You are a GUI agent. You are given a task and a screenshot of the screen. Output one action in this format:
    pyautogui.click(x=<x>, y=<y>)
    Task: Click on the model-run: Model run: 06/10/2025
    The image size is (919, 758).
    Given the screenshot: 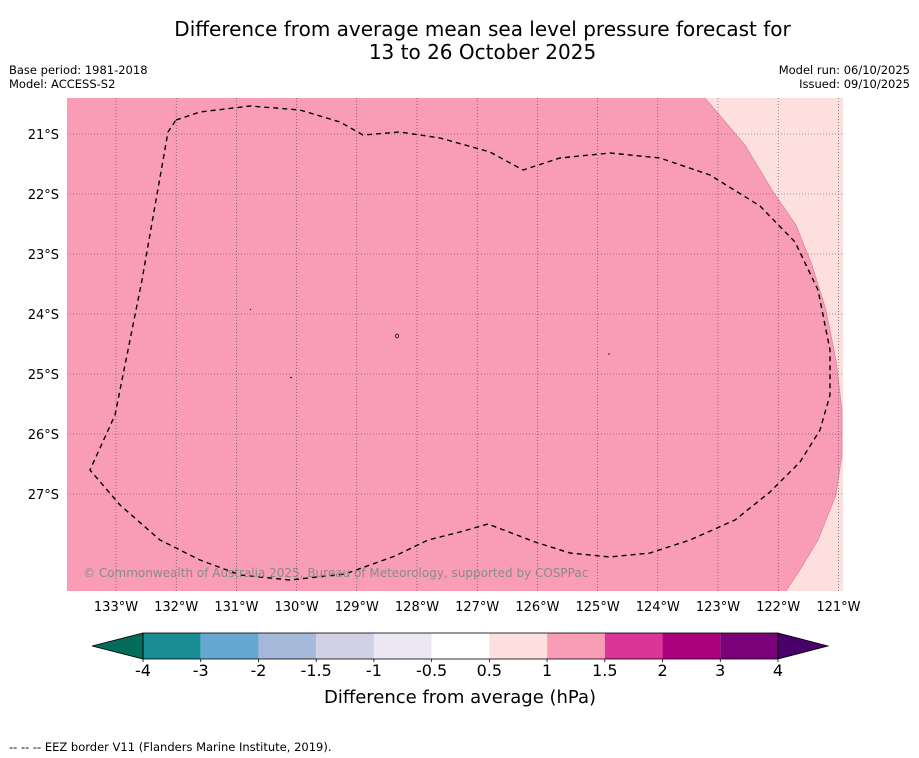 What is the action you would take?
    pyautogui.click(x=844, y=70)
    